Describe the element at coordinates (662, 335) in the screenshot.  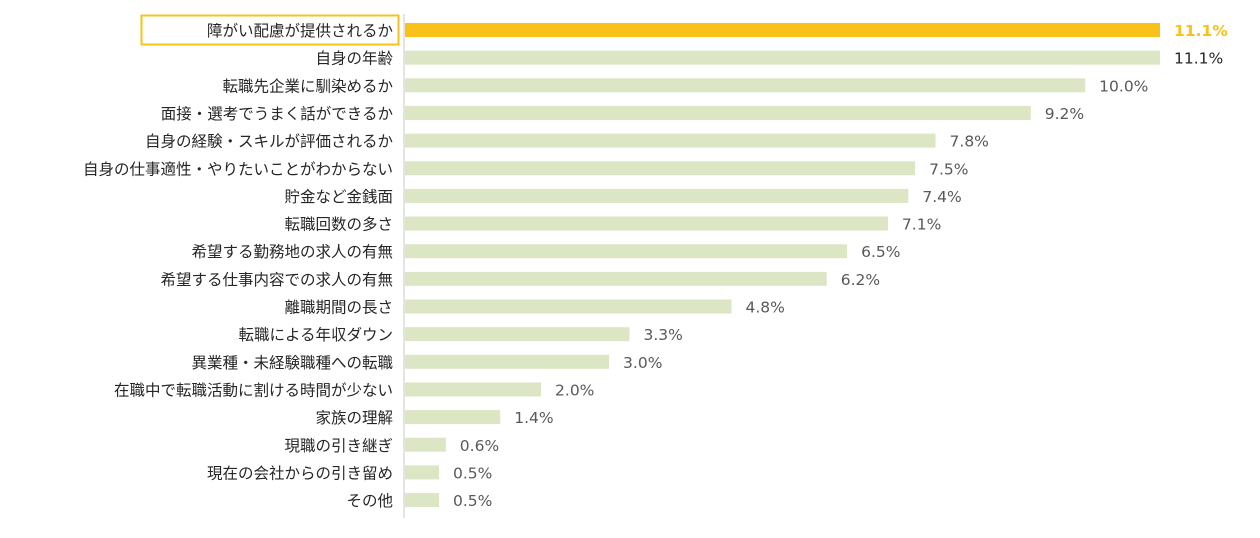
I see `value-label: 3.3%` at that location.